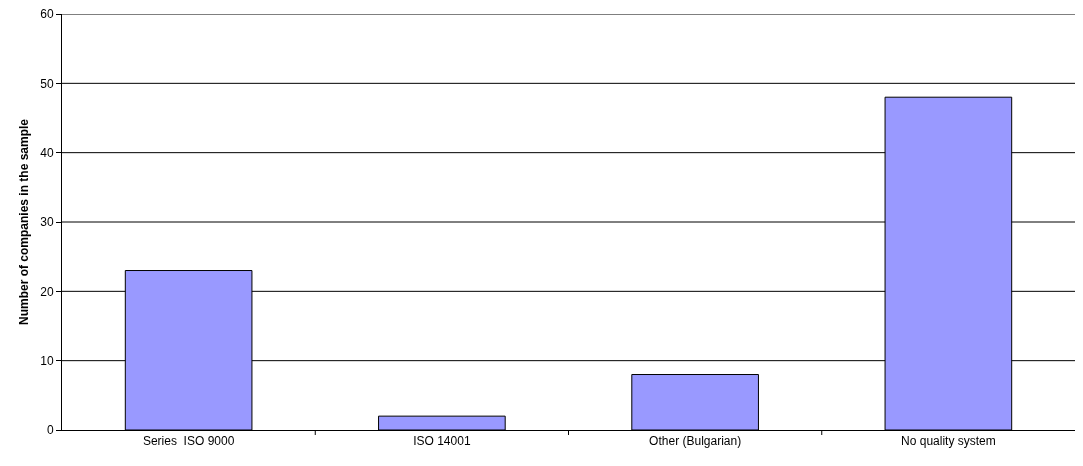  What do you see at coordinates (47, 222) in the screenshot?
I see `y-tick-label: 30` at bounding box center [47, 222].